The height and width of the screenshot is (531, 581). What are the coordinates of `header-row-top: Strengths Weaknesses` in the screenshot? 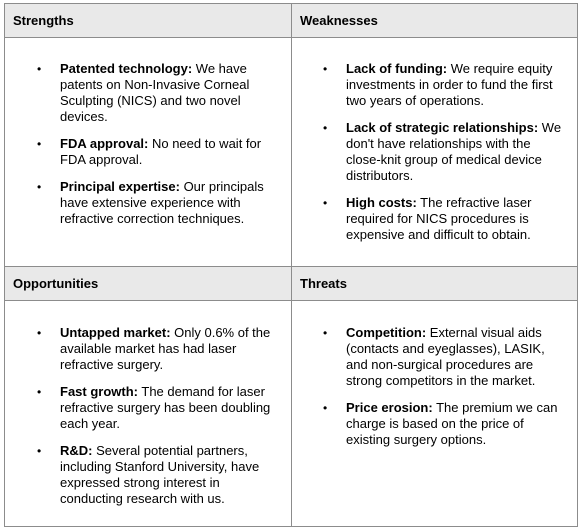 It's located at (291, 20).